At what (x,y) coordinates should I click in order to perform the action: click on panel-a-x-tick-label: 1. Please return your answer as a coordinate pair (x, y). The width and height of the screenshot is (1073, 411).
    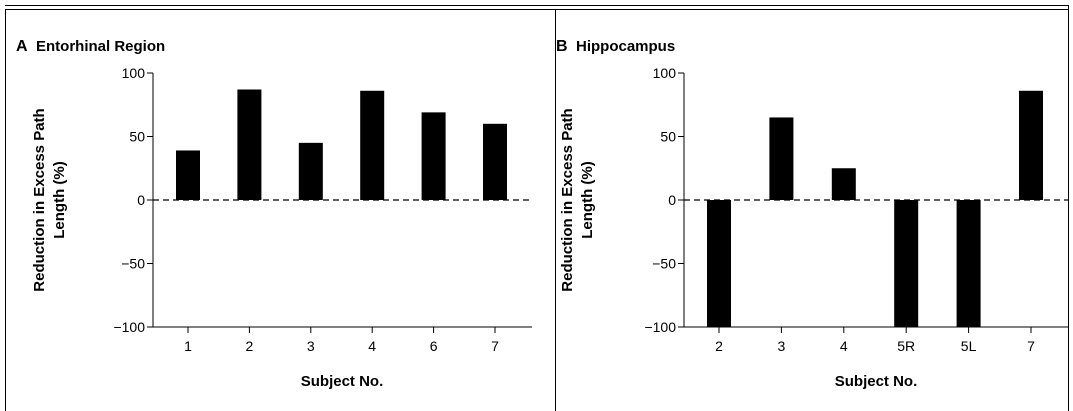
    Looking at the image, I should click on (188, 346).